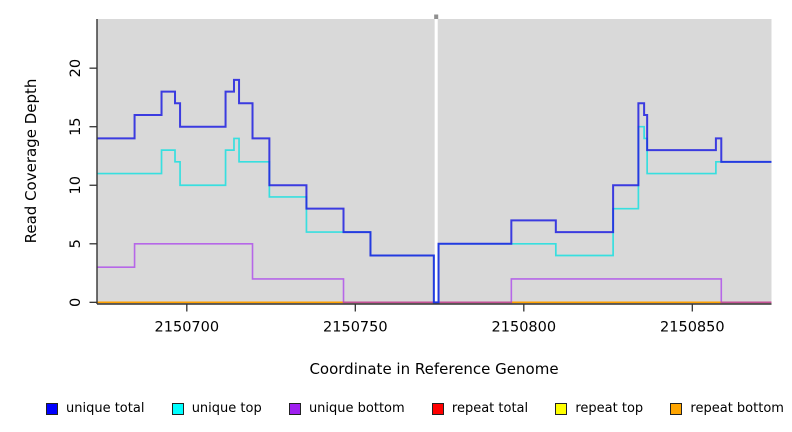  I want to click on legend-item-repeat-top: repeat top, so click(599, 408).